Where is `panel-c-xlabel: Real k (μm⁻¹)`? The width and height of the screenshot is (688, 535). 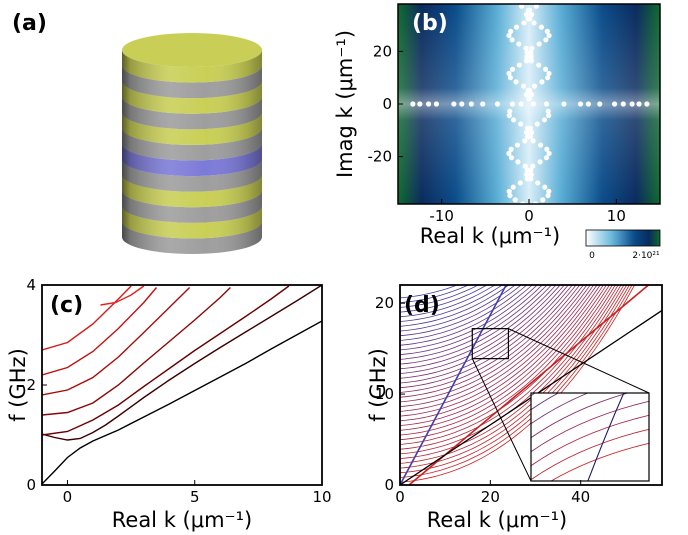
panel-c-xlabel: Real k (μm⁻¹) is located at coordinates (182, 520).